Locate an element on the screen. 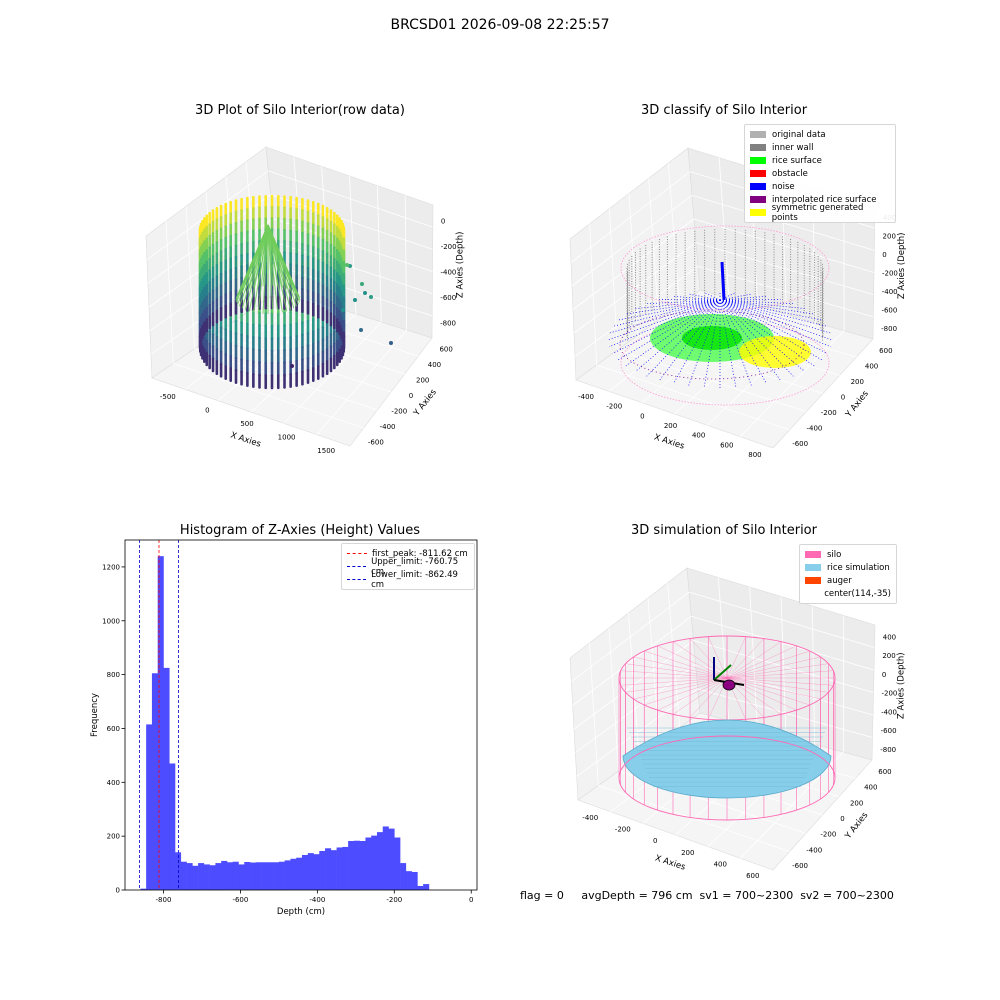 The height and width of the screenshot is (1000, 1000). plot-frame is located at coordinates (301, 715).